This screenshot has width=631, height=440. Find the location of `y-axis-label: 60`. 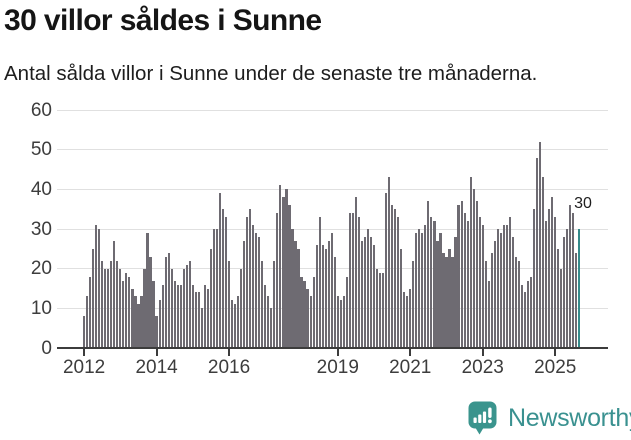

y-axis-label: 60 is located at coordinates (41, 110).